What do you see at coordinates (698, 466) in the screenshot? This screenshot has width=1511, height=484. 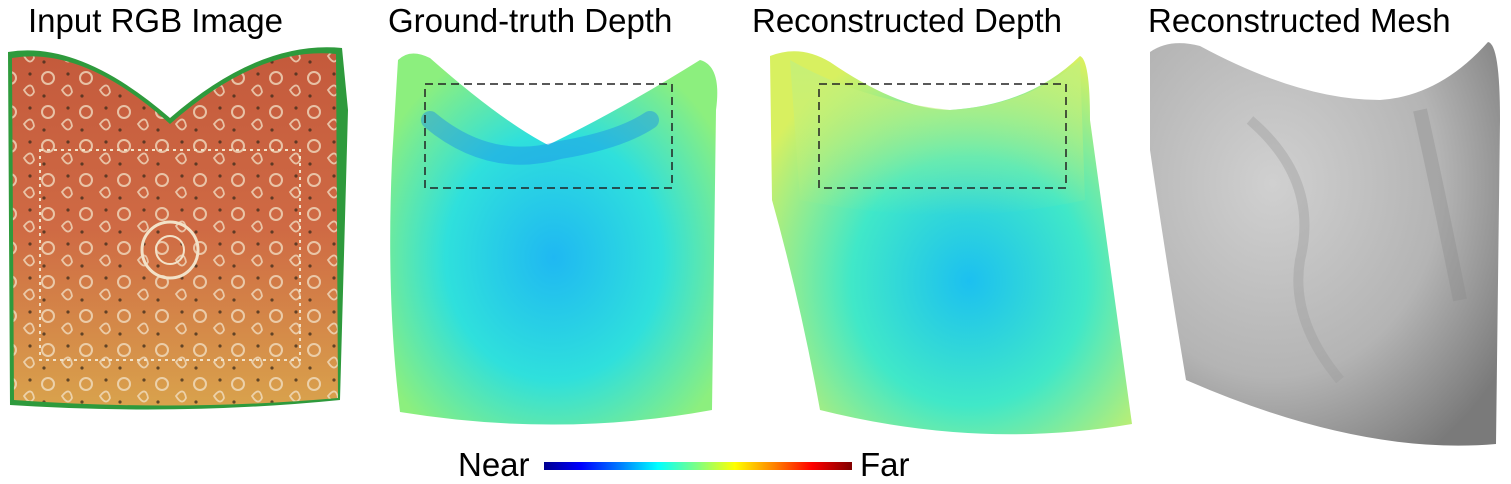 I see `depth-colorbar` at bounding box center [698, 466].